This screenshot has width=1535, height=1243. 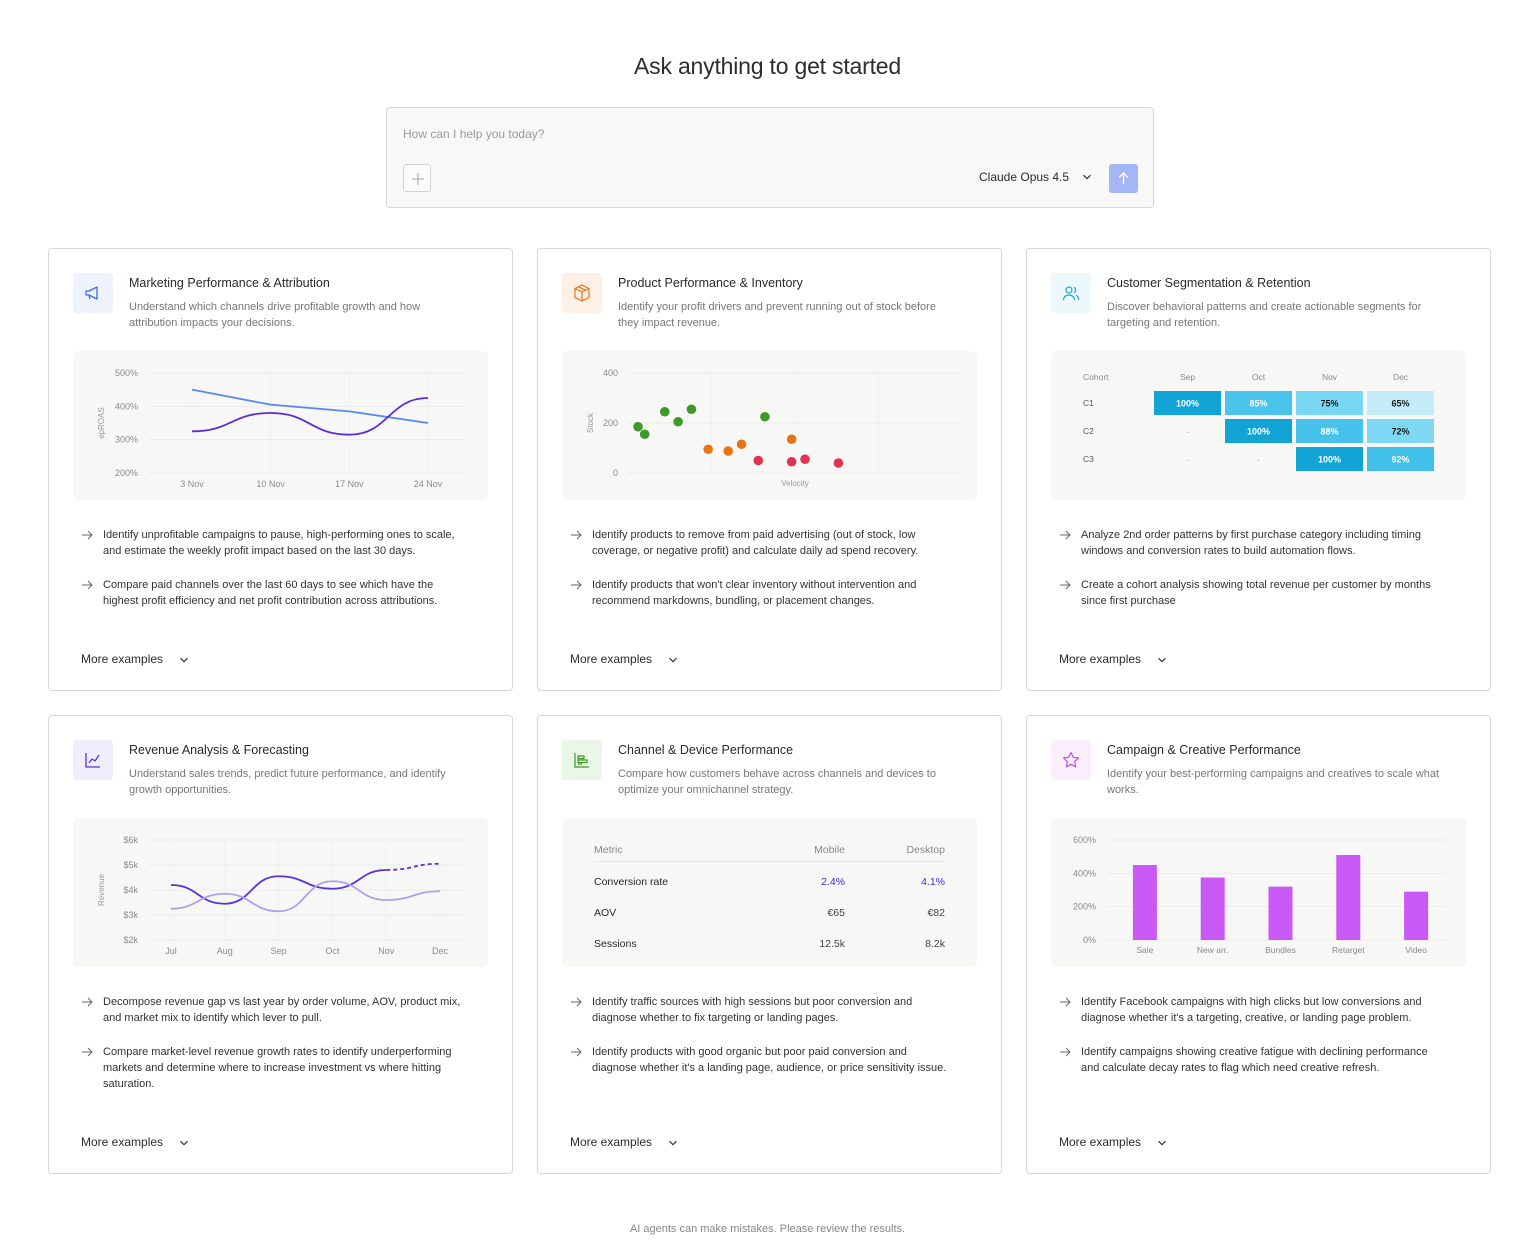 I want to click on y-tick-label: $6k, so click(x=130, y=840).